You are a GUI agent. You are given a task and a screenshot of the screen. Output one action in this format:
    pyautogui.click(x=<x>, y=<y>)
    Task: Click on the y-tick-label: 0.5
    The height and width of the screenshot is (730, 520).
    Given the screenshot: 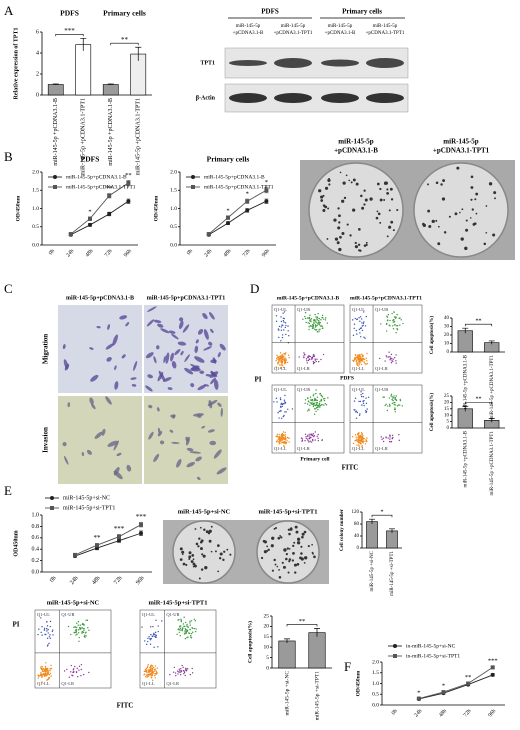 What is the action you would take?
    pyautogui.click(x=375, y=695)
    